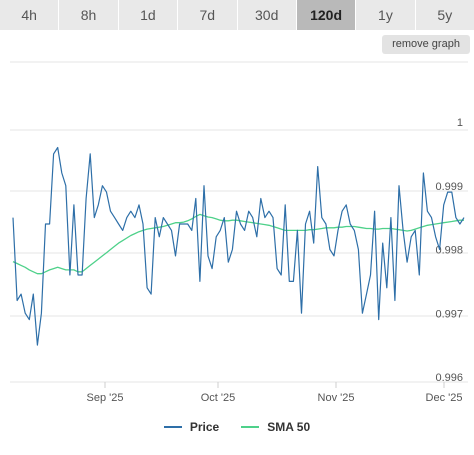  I want to click on x-tick-label: Sep '25, so click(105, 398).